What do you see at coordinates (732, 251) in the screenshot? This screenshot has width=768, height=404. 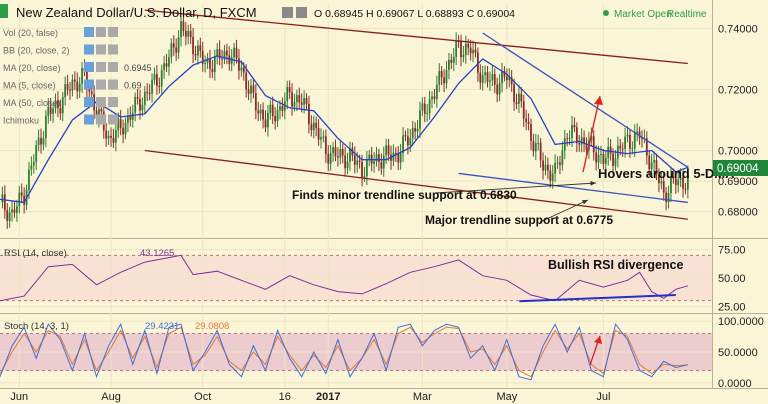 I see `y-tick-label: 75.00` at bounding box center [732, 251].